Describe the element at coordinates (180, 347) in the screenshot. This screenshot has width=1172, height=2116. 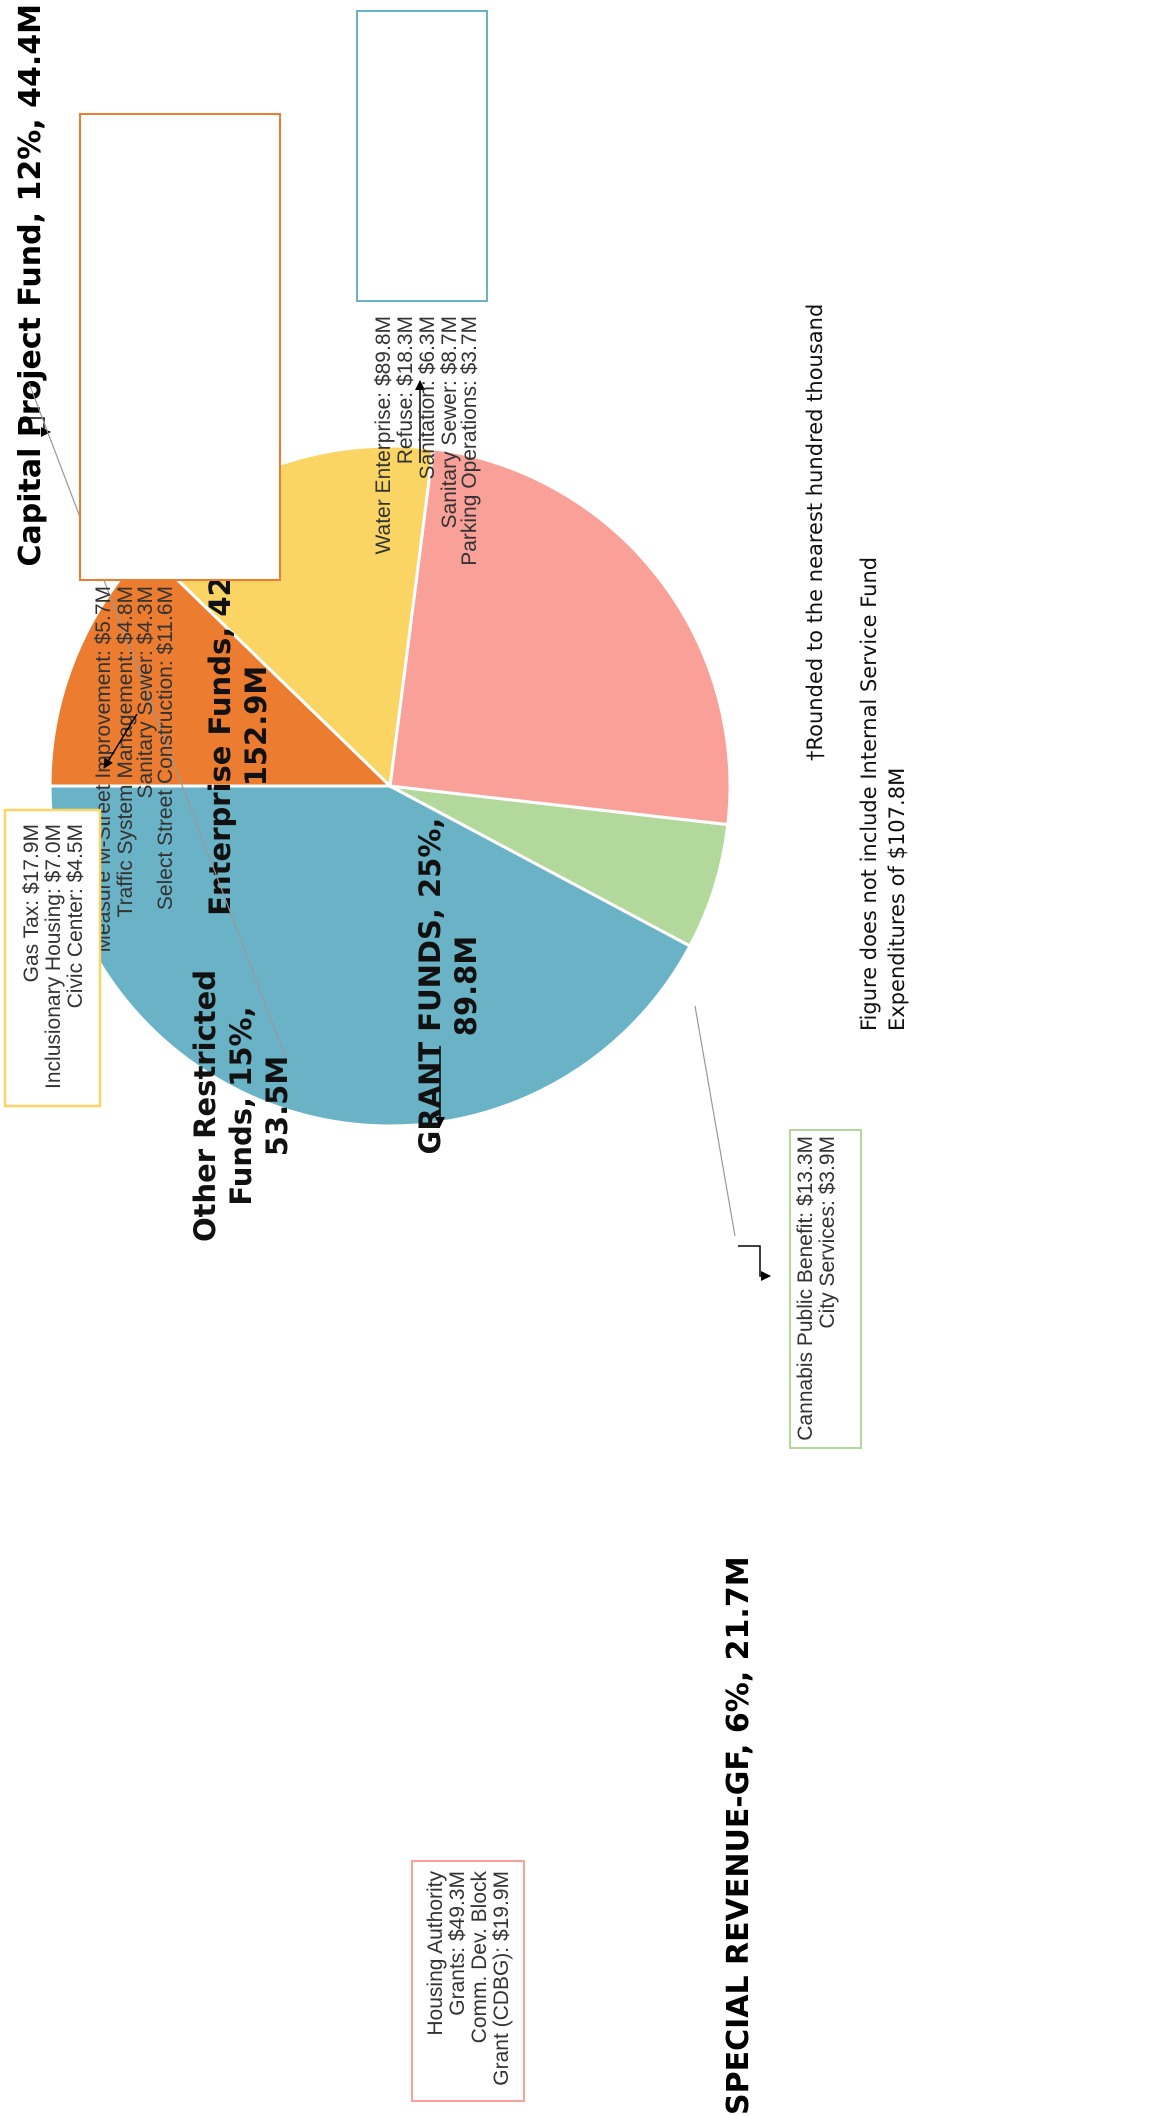
I see `capital-callout-box` at that location.